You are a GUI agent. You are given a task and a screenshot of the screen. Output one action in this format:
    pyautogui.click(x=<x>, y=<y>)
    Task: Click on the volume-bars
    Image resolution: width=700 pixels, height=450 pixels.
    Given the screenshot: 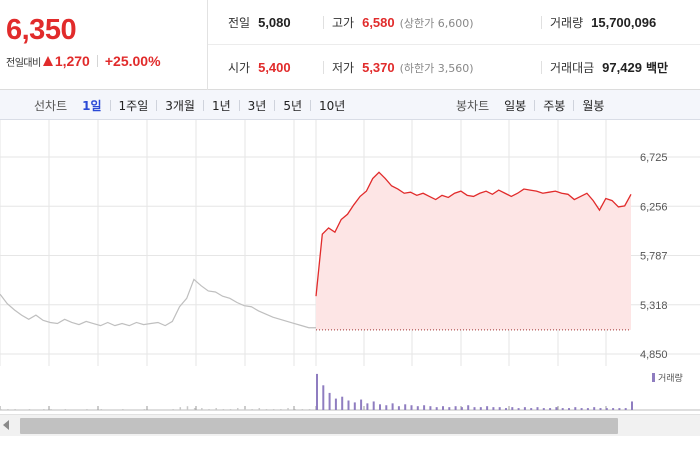 What is the action you would take?
    pyautogui.click(x=316, y=391)
    